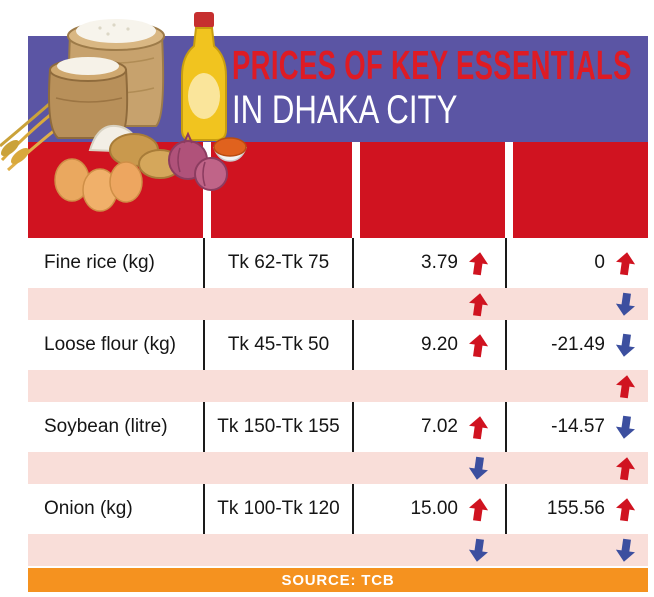  Describe the element at coordinates (230, 149) in the screenshot. I see `lentils-bowl-icon` at that location.